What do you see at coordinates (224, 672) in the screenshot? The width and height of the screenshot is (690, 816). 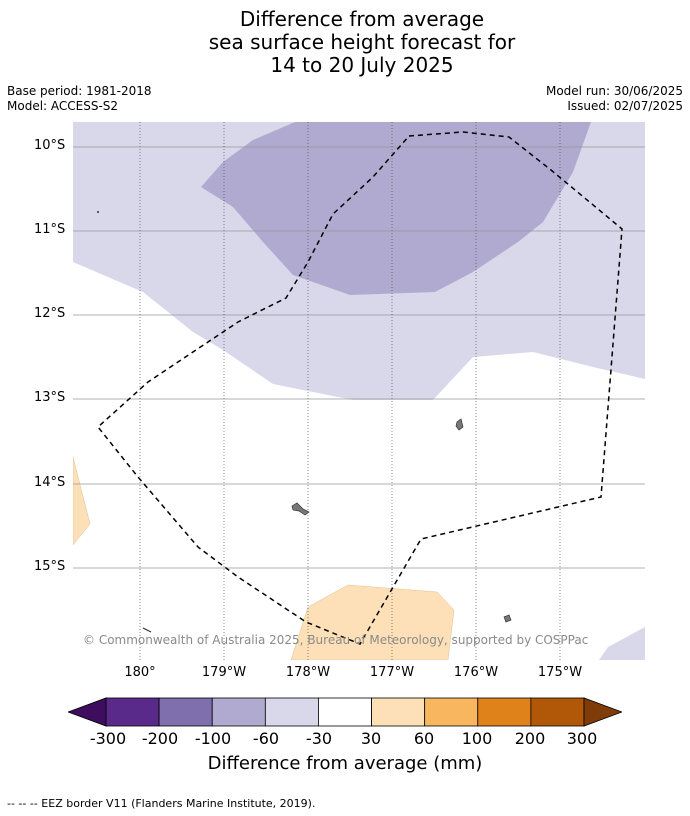 I see `lon-label-179w: 179°W` at bounding box center [224, 672].